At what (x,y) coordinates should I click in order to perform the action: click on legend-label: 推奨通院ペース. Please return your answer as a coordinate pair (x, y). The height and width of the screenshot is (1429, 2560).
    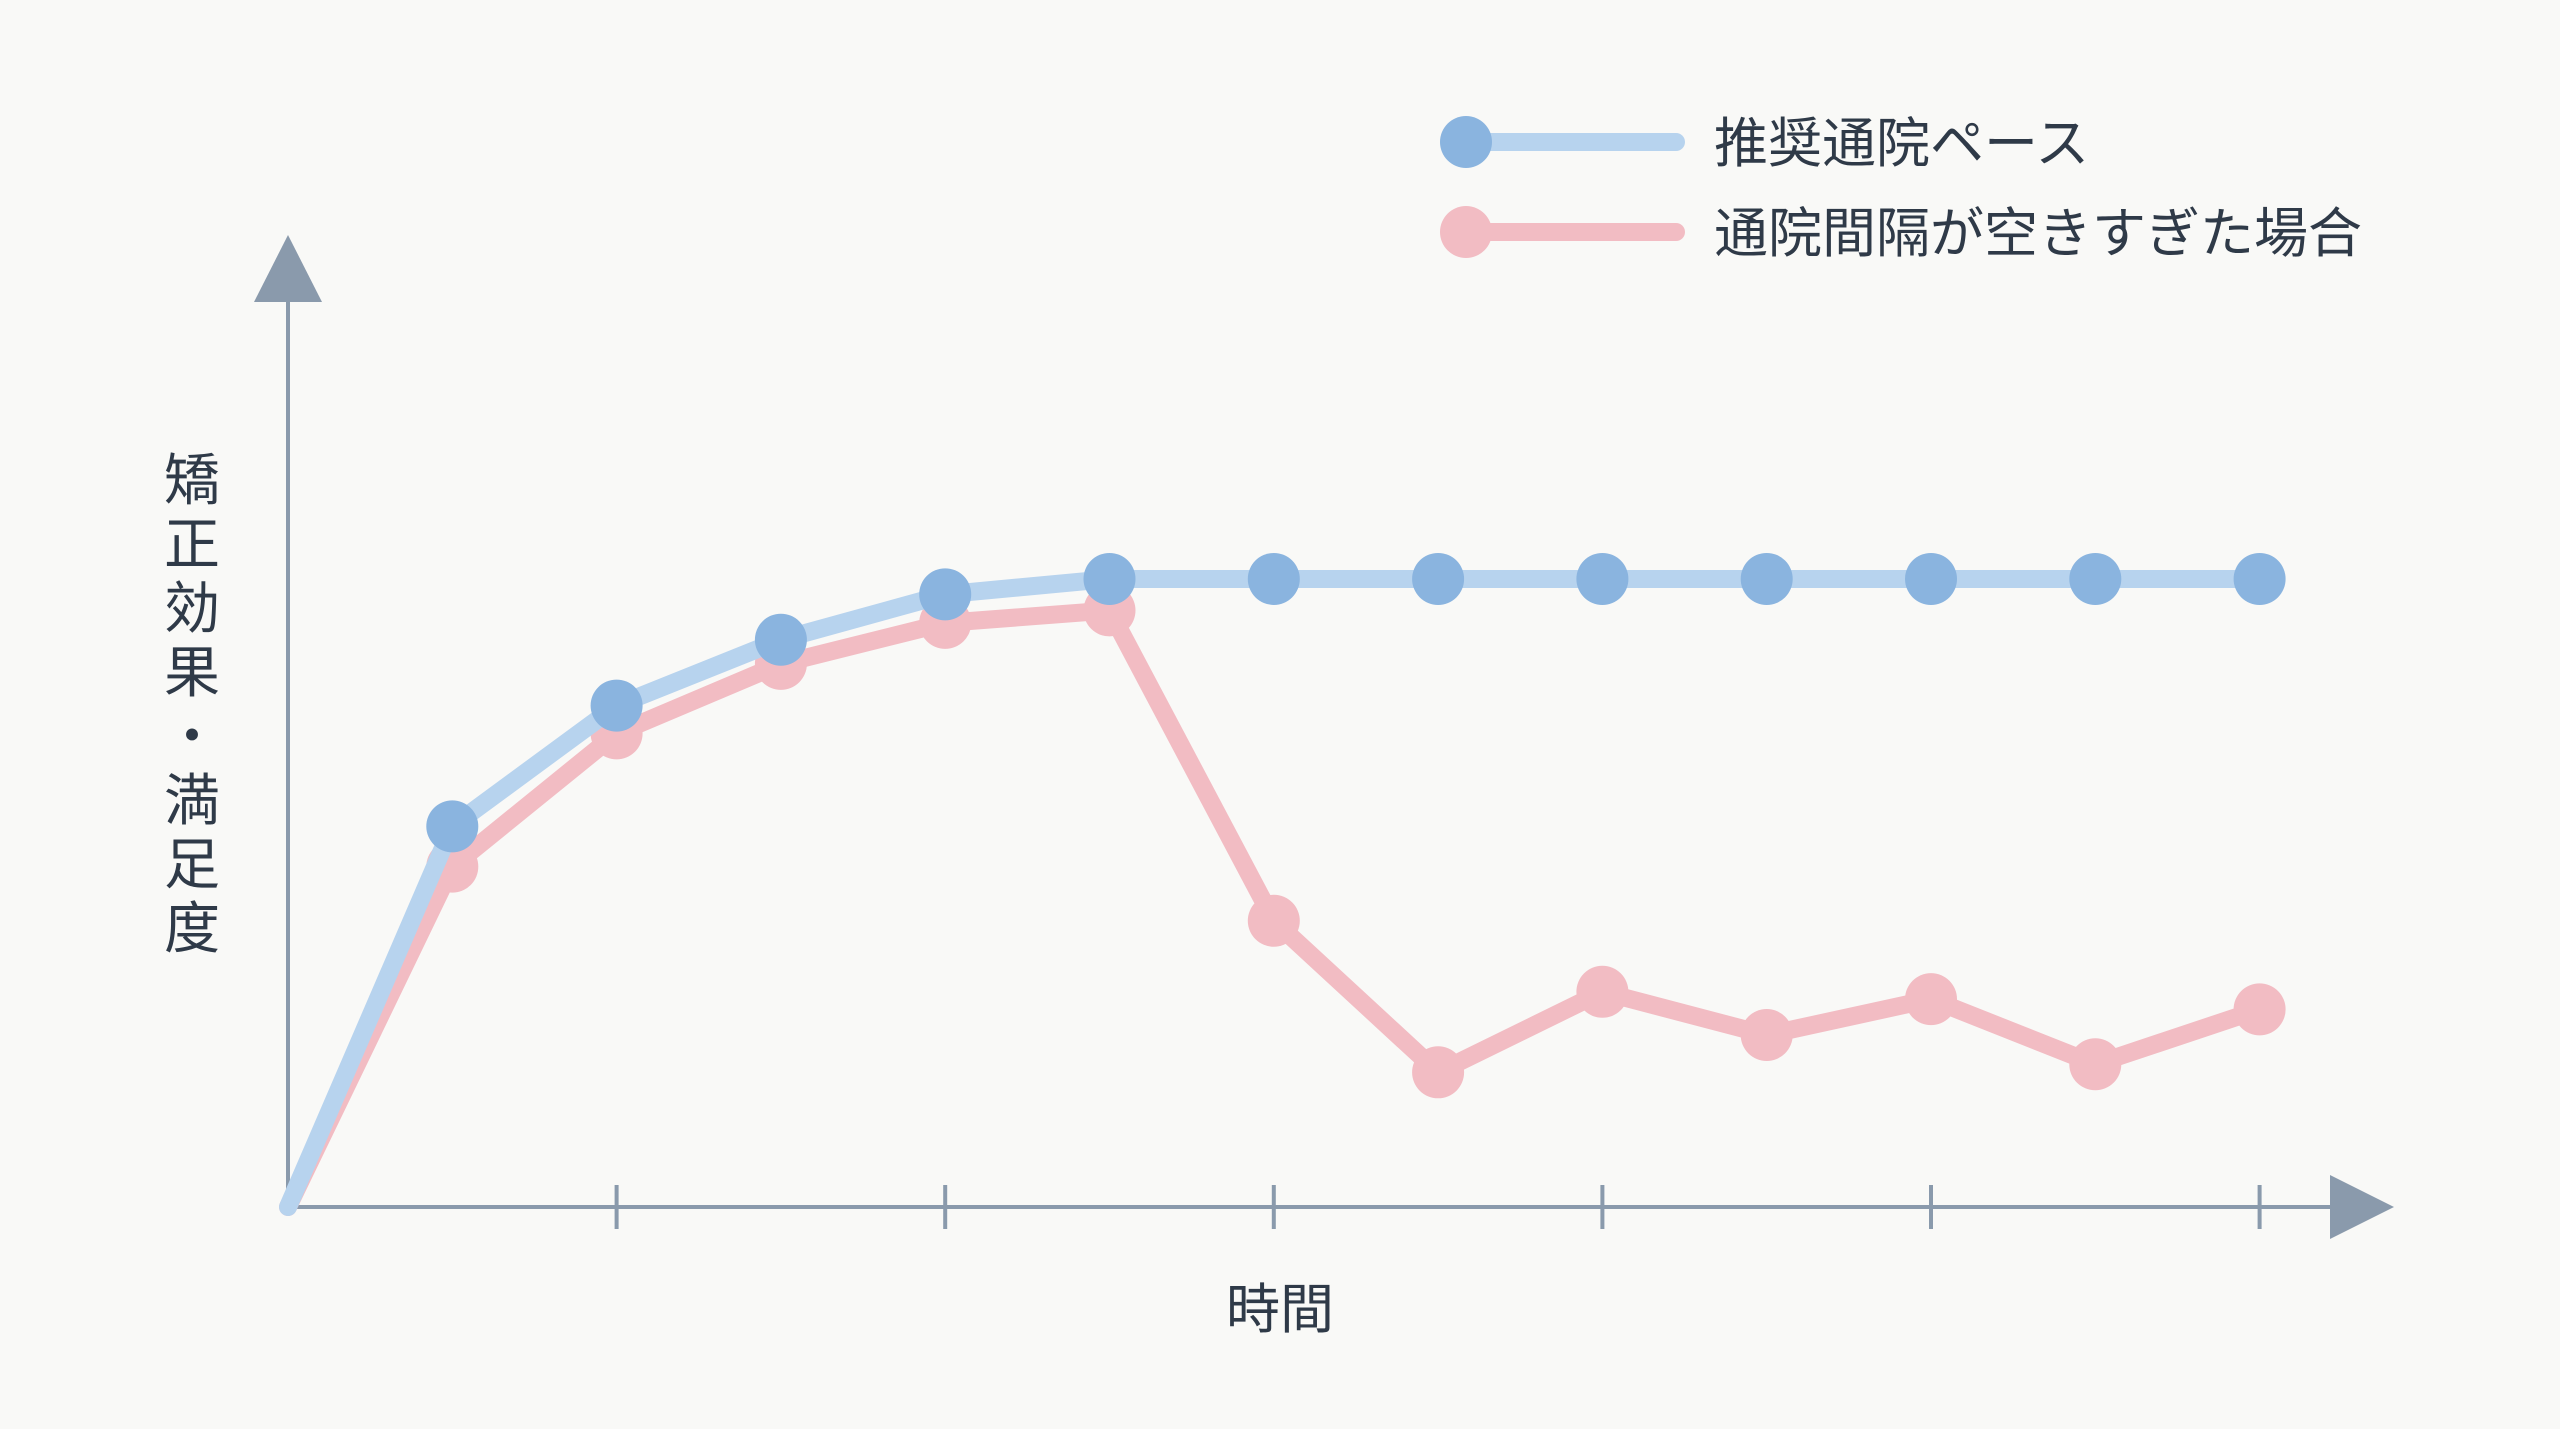
    Looking at the image, I should click on (1901, 143).